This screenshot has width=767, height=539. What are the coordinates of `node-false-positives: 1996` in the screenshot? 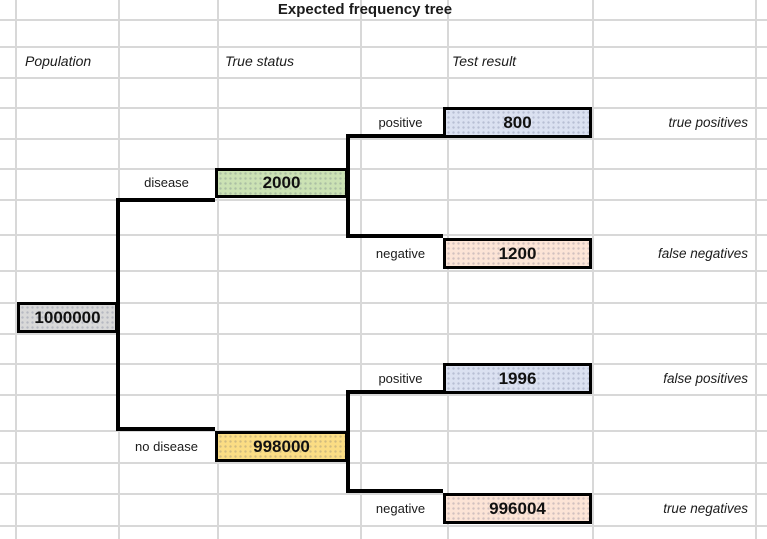 It's located at (517, 378).